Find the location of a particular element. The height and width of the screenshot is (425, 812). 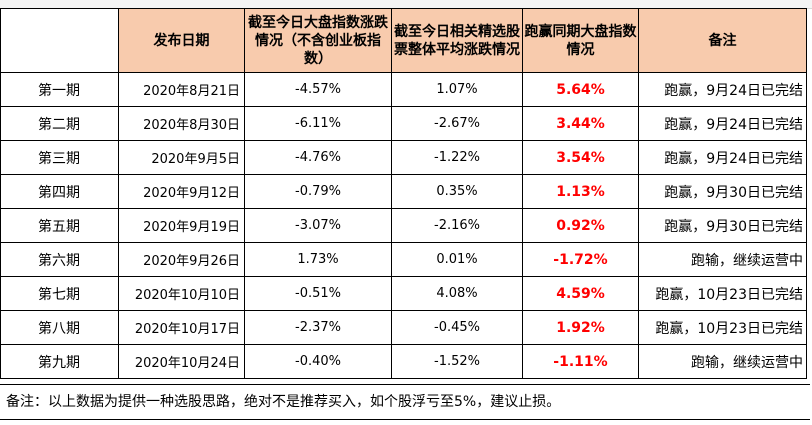

stock-change-cell: -1.52% is located at coordinates (457, 361).